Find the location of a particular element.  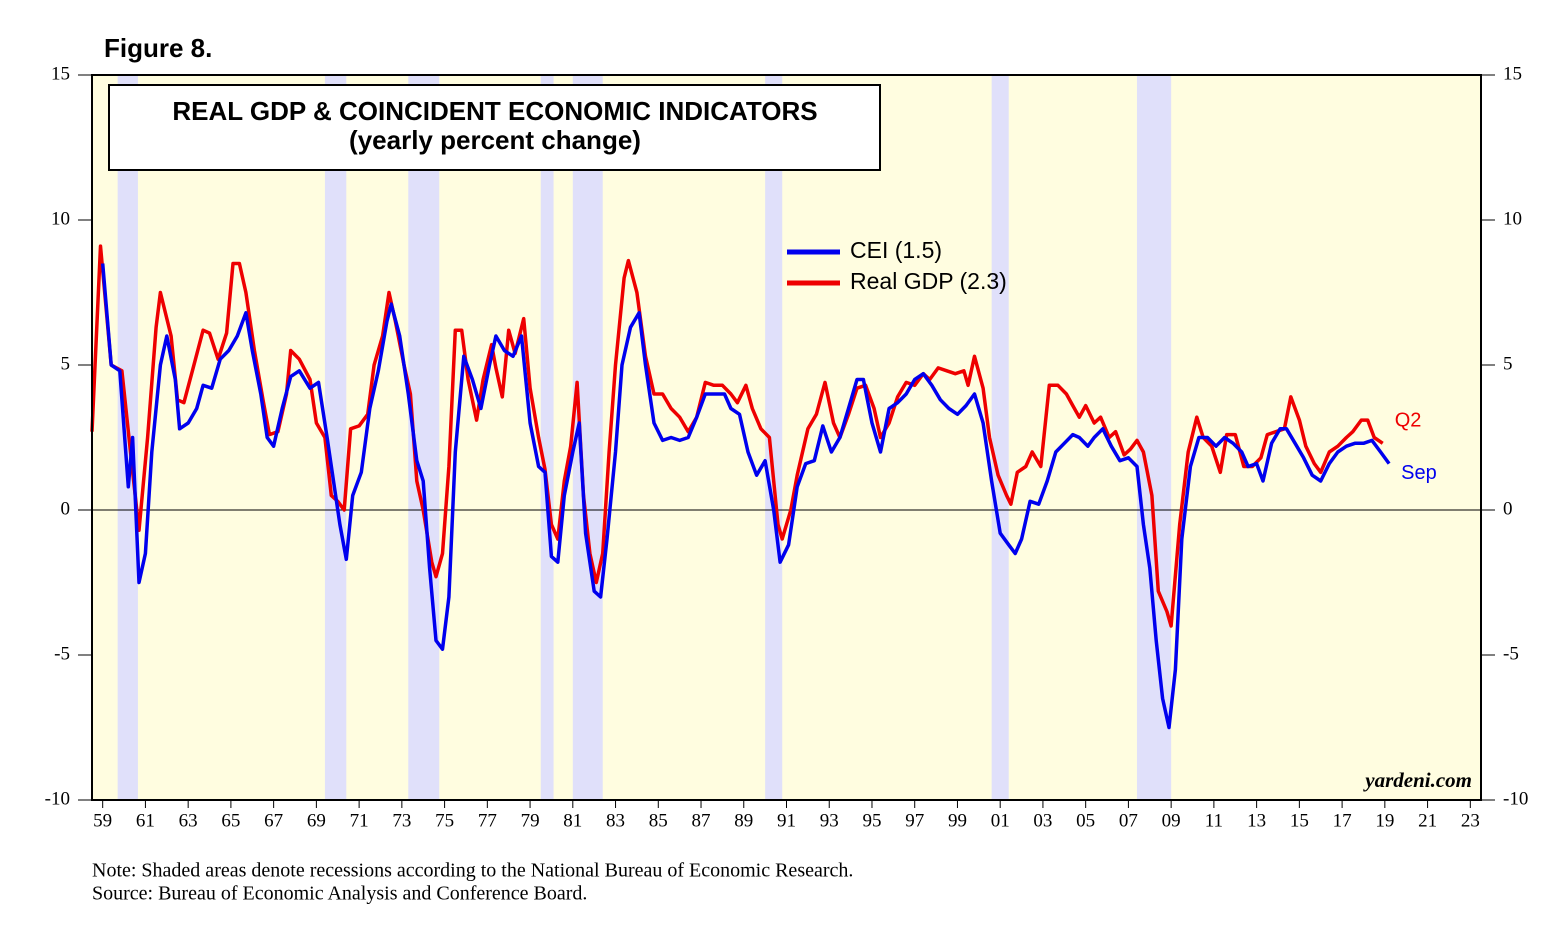

x-tick-label: 05 is located at coordinates (1085, 820).